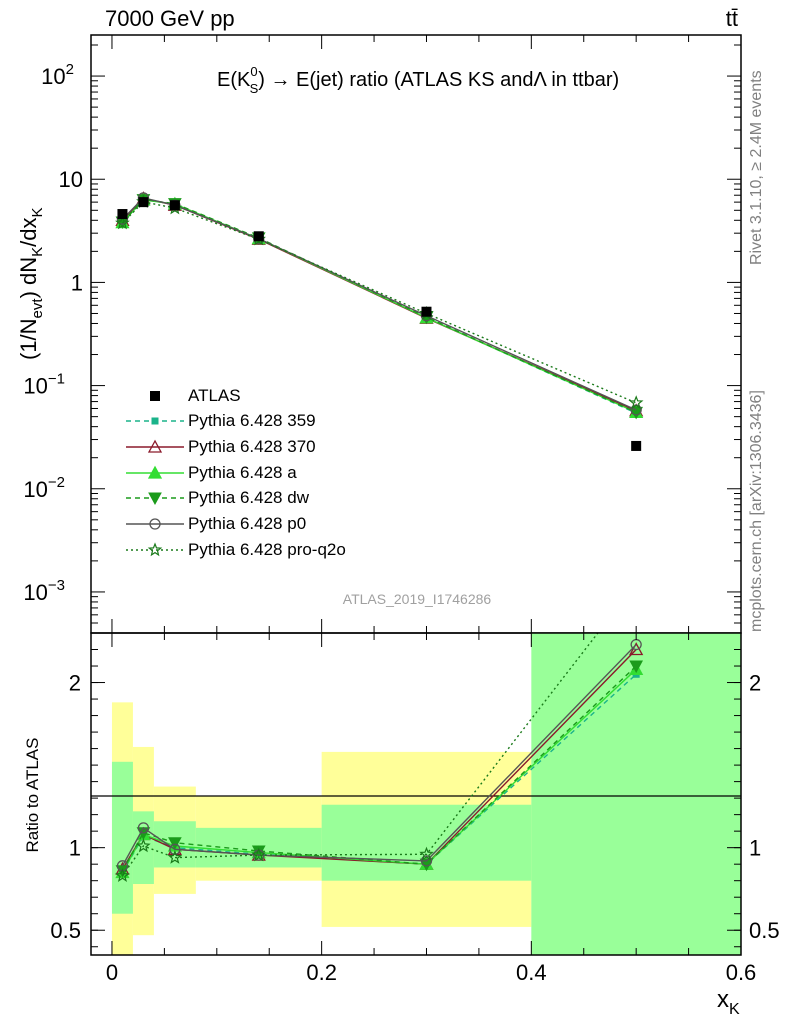  Describe the element at coordinates (44, 385) in the screenshot. I see `main-ytick-label-2: 10⁻¹` at that location.